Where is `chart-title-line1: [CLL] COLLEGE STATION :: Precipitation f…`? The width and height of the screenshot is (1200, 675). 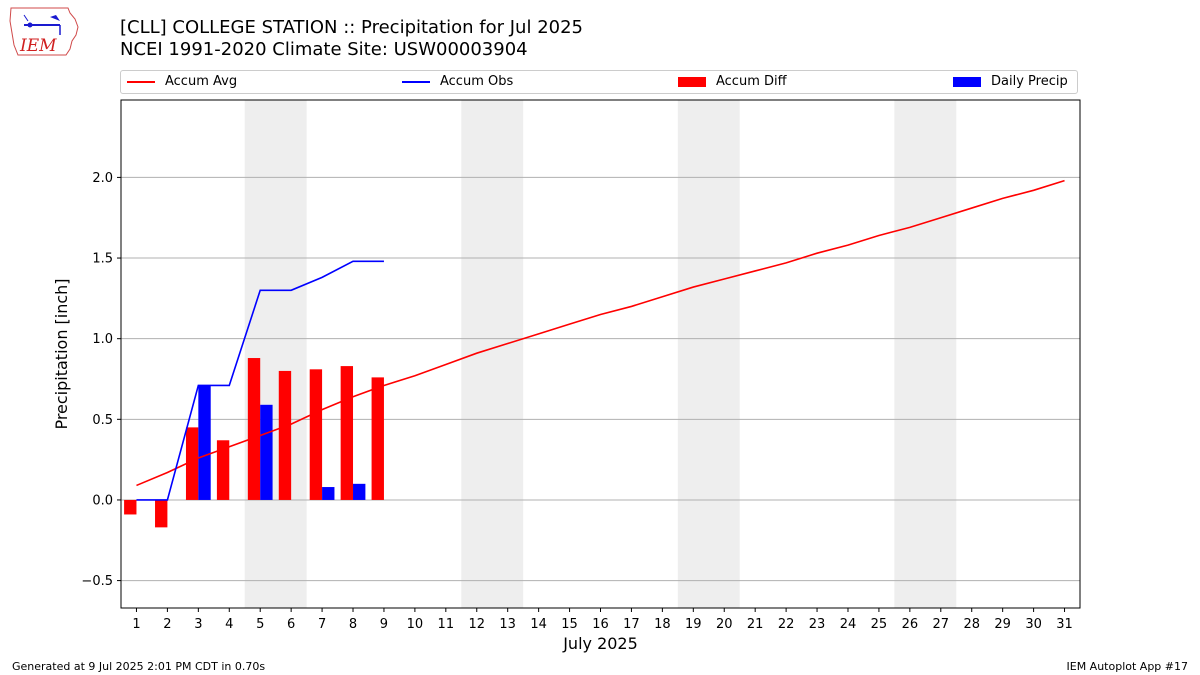 chart-title-line1: [CLL] COLLEGE STATION :: Precipitation f… is located at coordinates (351, 27).